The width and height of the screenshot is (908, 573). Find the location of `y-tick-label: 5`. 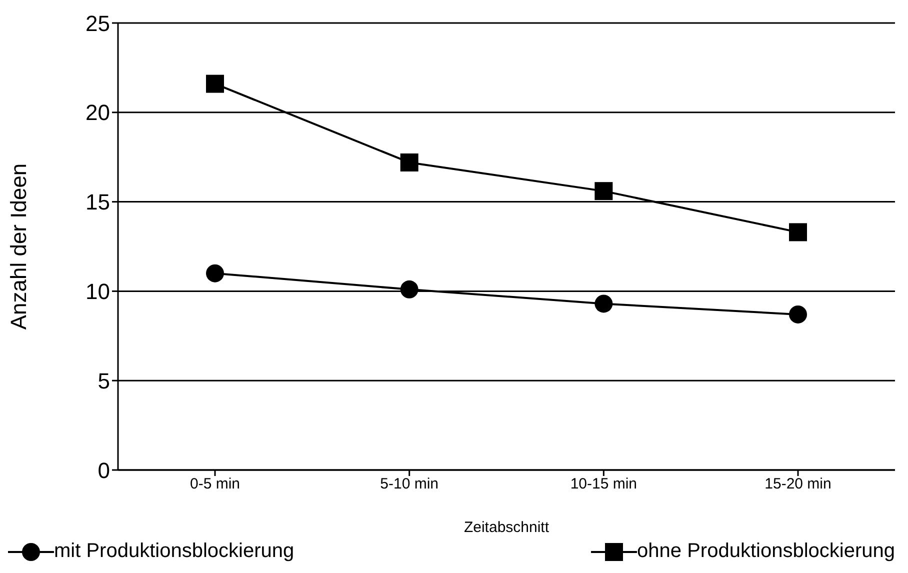

y-tick-label: 5 is located at coordinates (104, 381).